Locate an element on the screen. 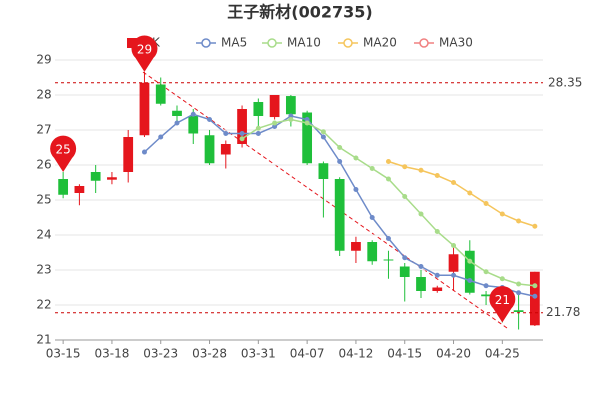 This screenshot has width=600, height=400. y-tick-label: 29 is located at coordinates (43, 60).